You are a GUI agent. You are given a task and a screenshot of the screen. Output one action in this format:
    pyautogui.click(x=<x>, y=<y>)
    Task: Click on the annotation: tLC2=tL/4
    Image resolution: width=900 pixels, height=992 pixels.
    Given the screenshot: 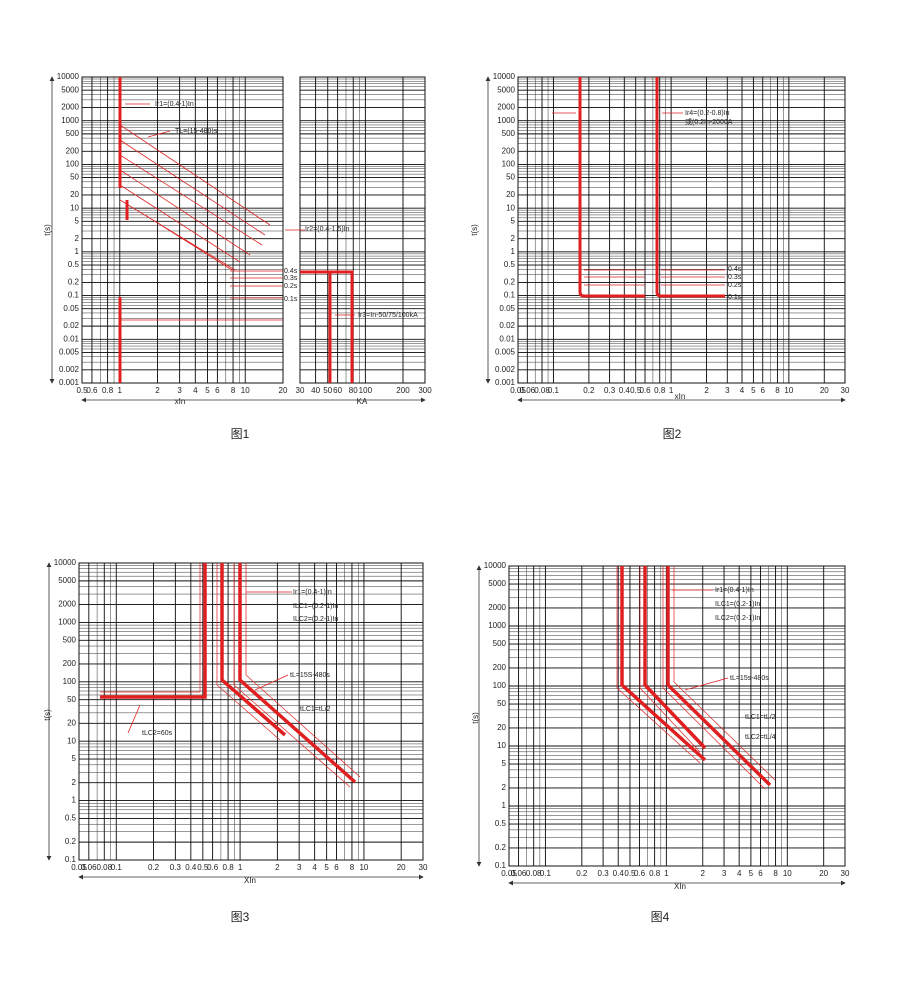 What is the action you would take?
    pyautogui.click(x=760, y=737)
    